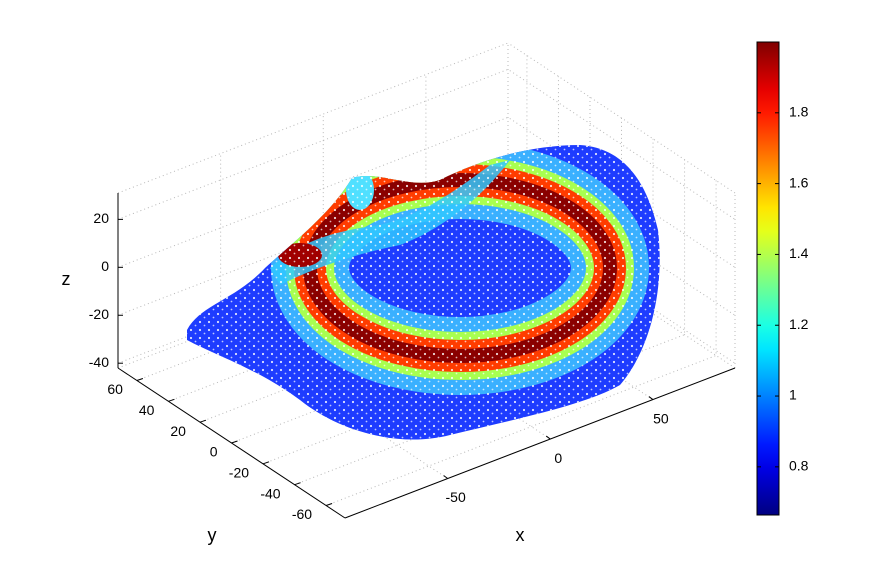 This screenshot has height=582, width=875. I want to click on colorbar-tick-label: 0.8, so click(799, 466).